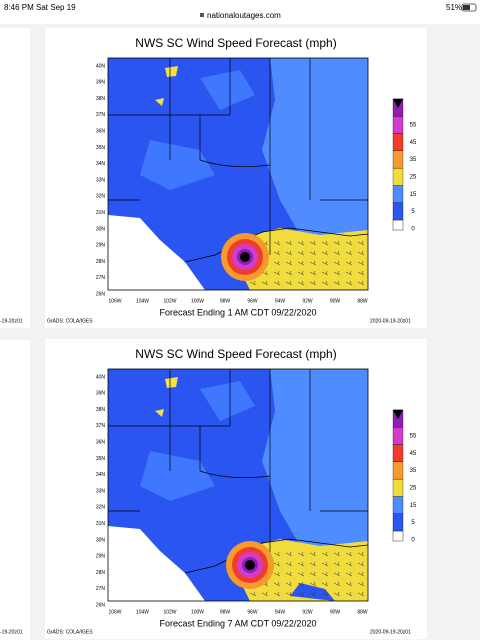 This screenshot has height=640, width=480. What do you see at coordinates (156, 563) in the screenshot?
I see `no-data` at bounding box center [156, 563].